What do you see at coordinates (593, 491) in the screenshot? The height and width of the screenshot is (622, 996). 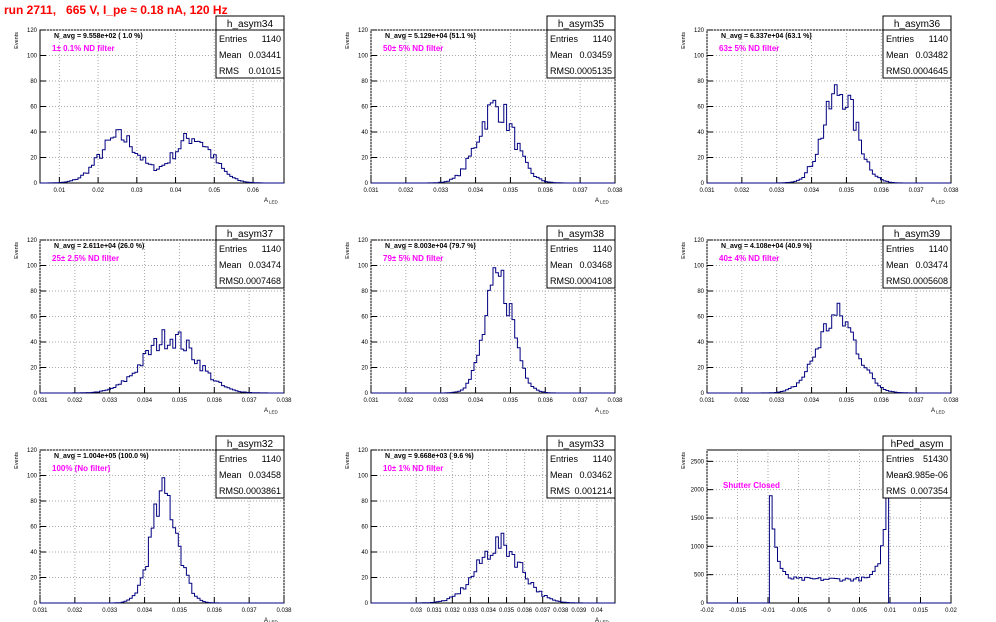 I see `stats-value: 0.001214` at bounding box center [593, 491].